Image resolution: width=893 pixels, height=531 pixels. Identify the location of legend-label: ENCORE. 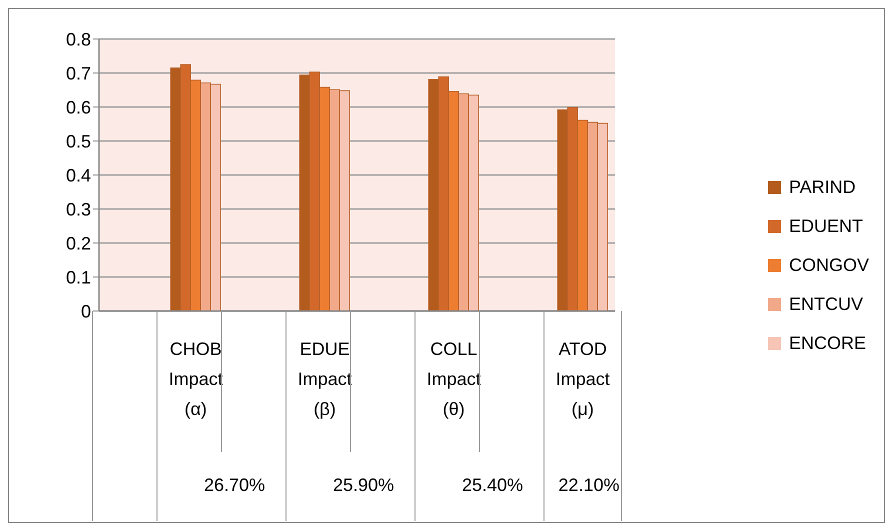
(827, 343).